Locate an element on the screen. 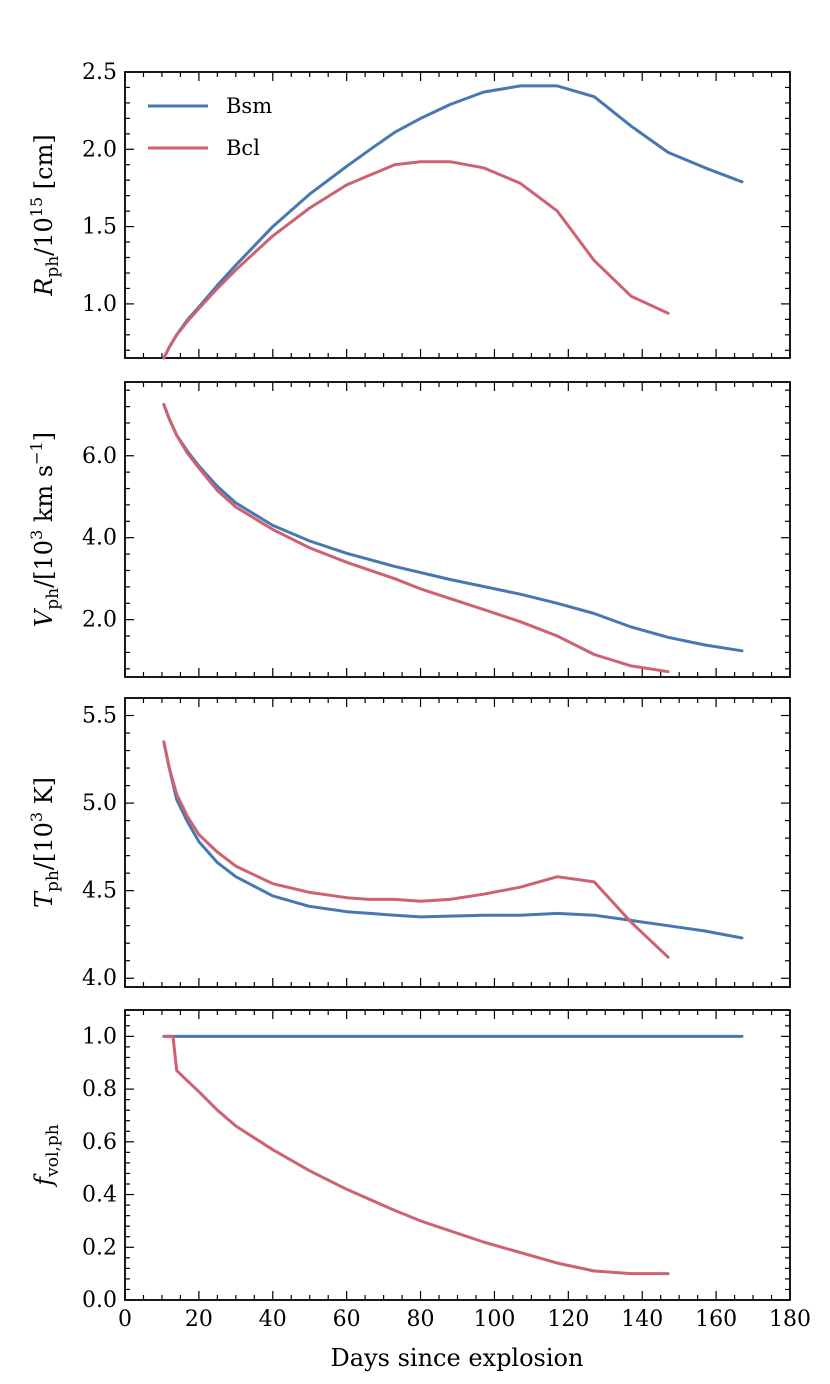 The height and width of the screenshot is (1384, 830). y-tick-label: 2.5 is located at coordinates (99, 72).